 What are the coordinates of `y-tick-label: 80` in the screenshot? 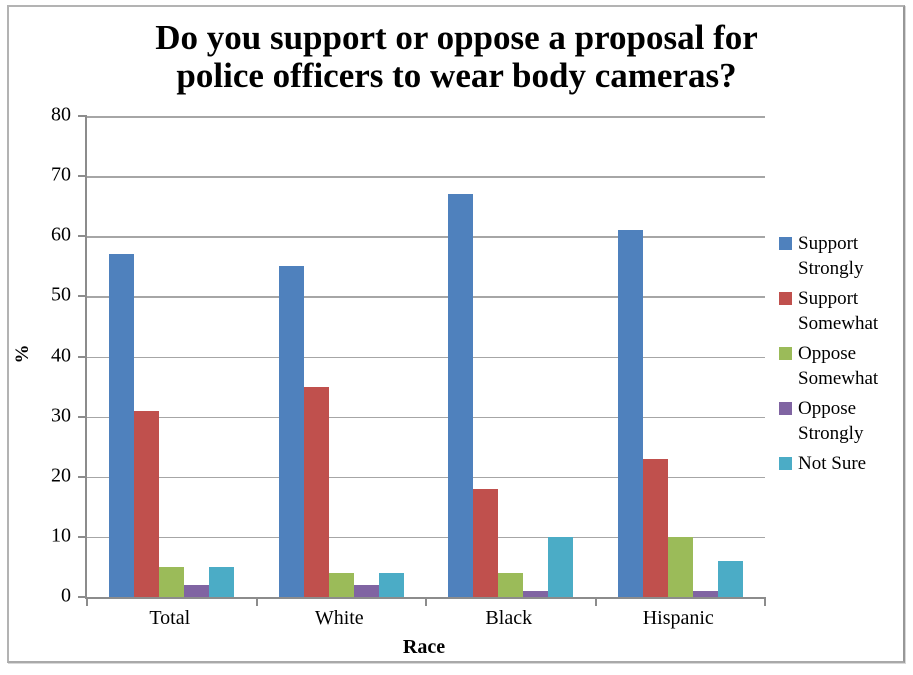 It's located at (61, 114).